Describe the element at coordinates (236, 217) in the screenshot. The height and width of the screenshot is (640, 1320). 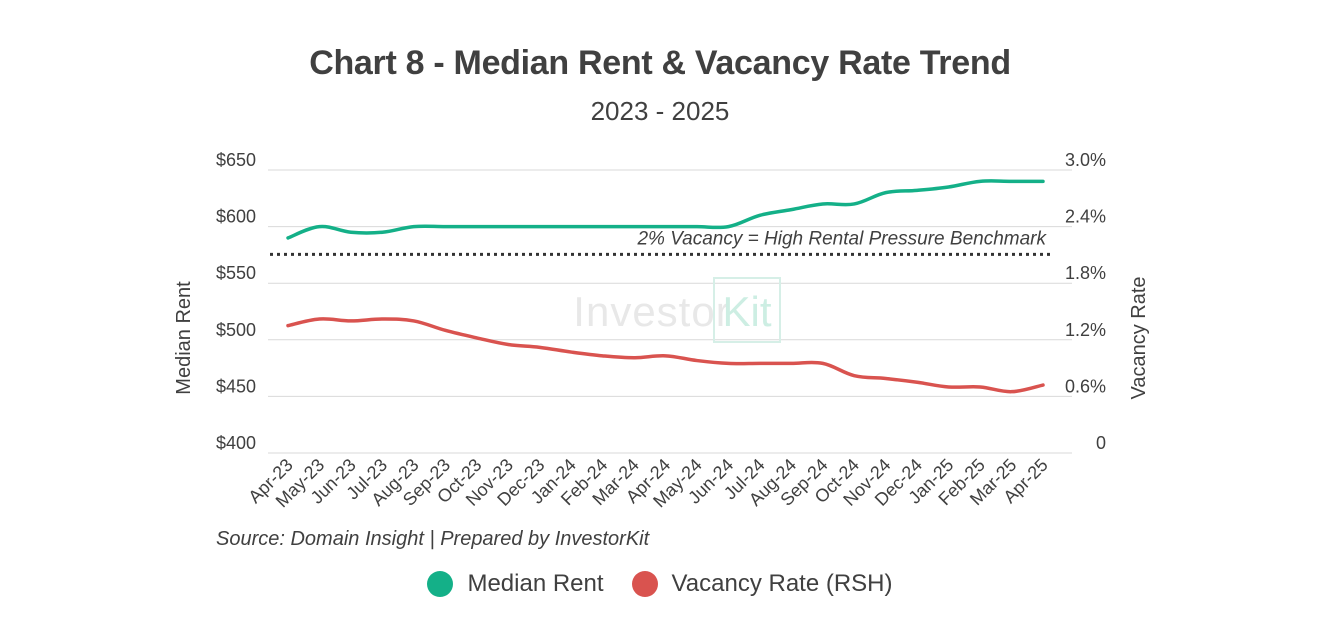
I see `y-left-tick-label: $600` at that location.